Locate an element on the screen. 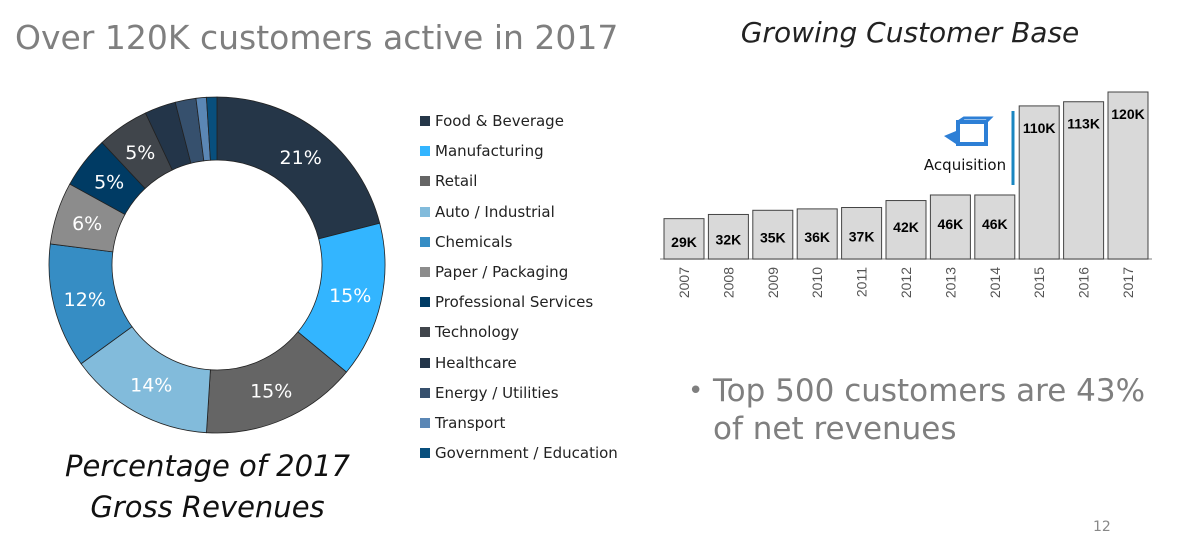  x-tick-label: 2015 is located at coordinates (1039, 282).